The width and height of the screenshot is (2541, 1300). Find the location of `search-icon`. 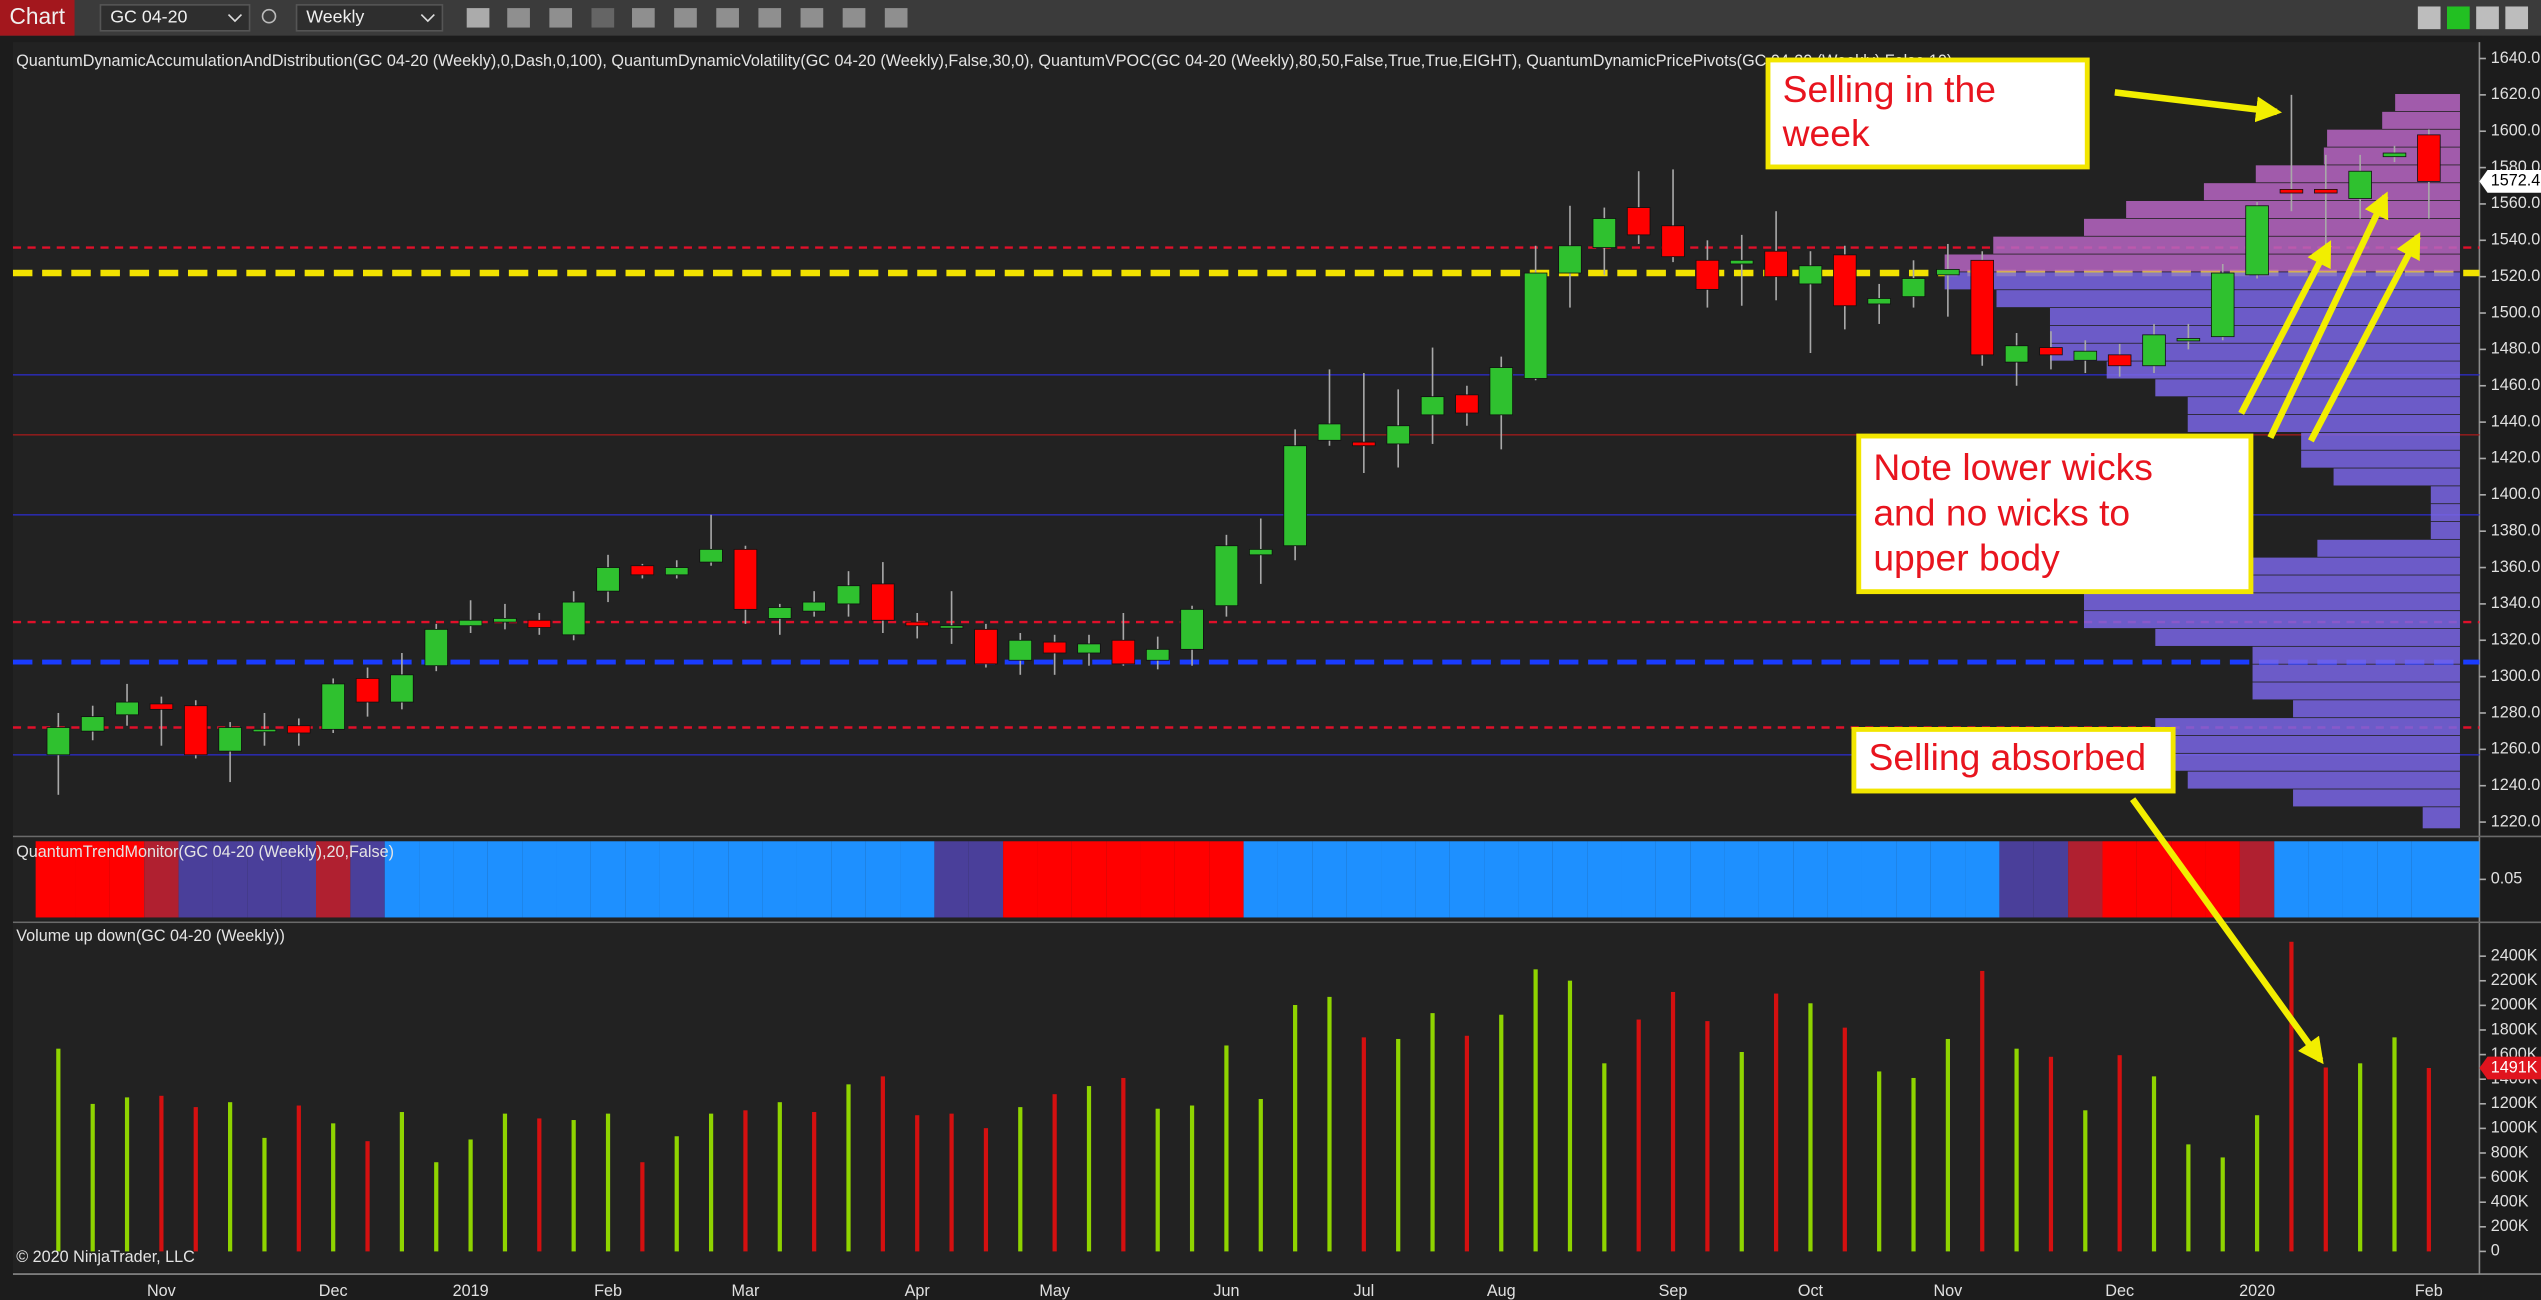

search-icon is located at coordinates (269, 16).